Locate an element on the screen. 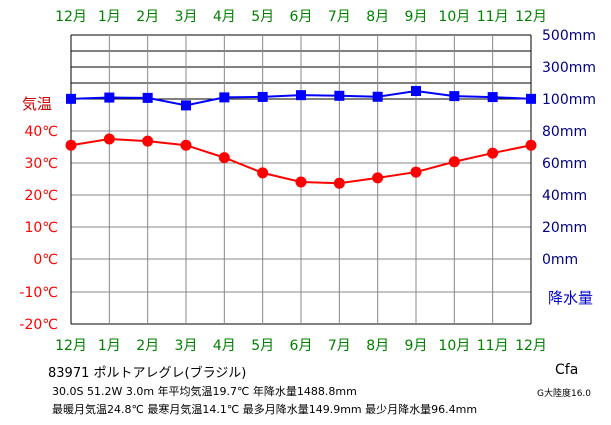 This screenshot has height=425, width=611. station-details: 30.0S 51.2W 3.0m 年平均気温19.7℃ 年降水量1488.8mm is located at coordinates (204, 391).